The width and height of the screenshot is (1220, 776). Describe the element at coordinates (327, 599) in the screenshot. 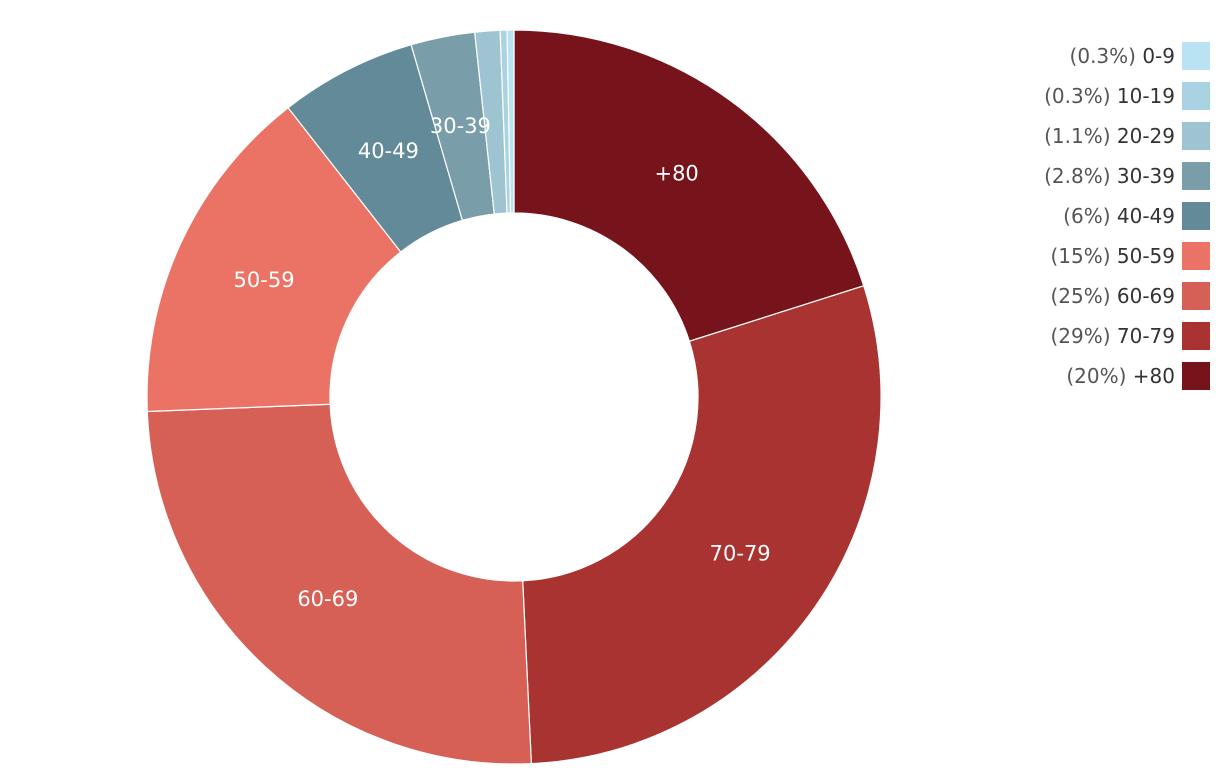

I see `slice-label-60-69: 60-69` at that location.